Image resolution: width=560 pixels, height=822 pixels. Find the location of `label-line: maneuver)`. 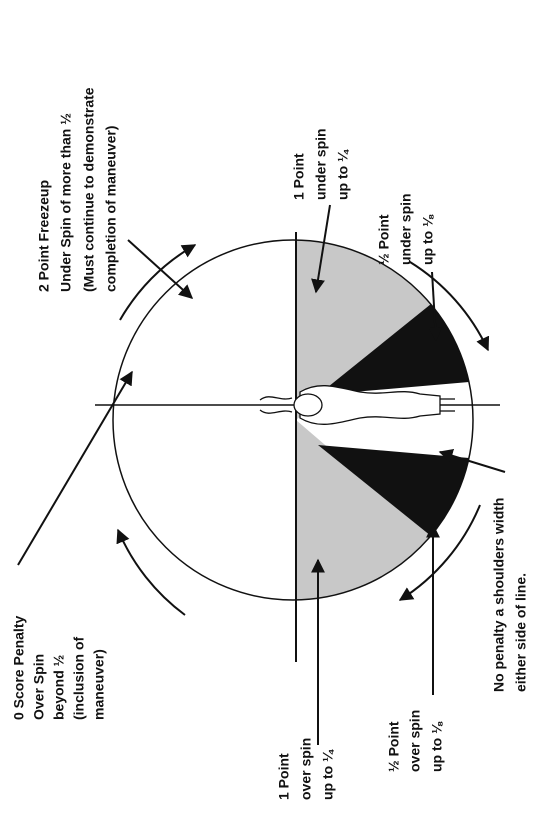

label-line: maneuver) is located at coordinates (99, 684).